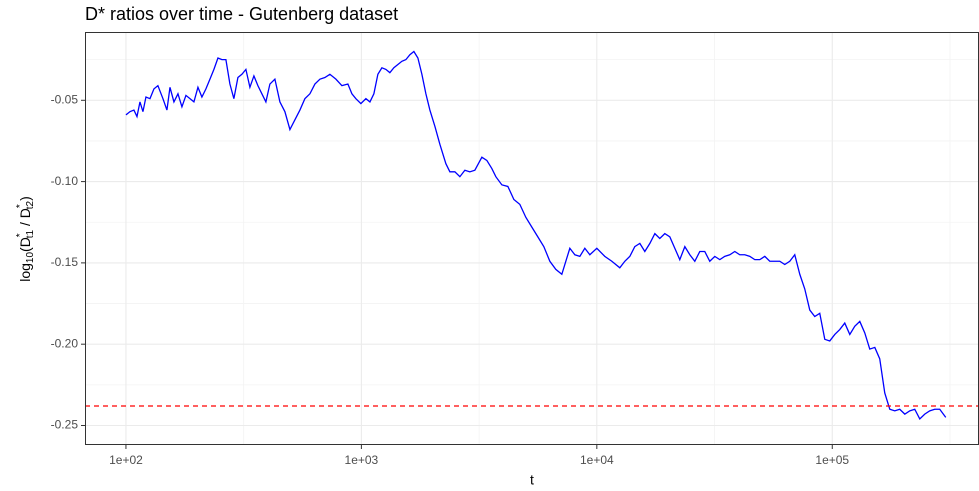  I want to click on y-title-part: t1, so click(30, 233).